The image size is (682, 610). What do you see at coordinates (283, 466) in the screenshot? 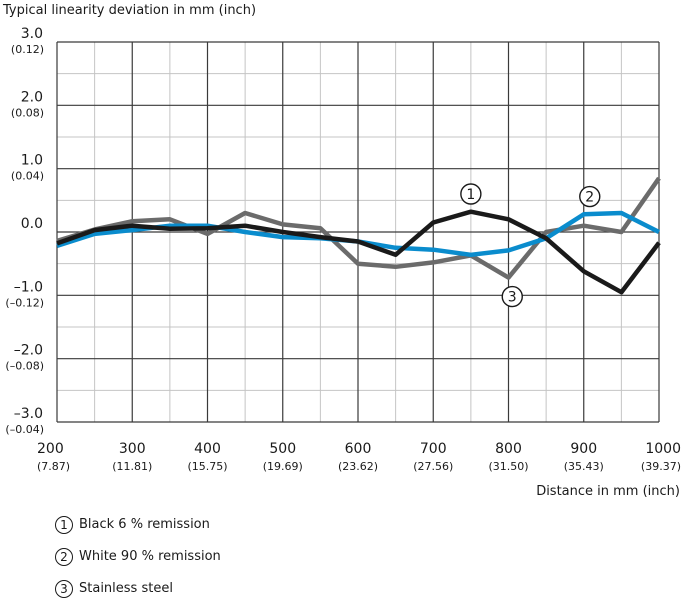
I see `x-tick-sublabel: (19.69)` at bounding box center [283, 466].